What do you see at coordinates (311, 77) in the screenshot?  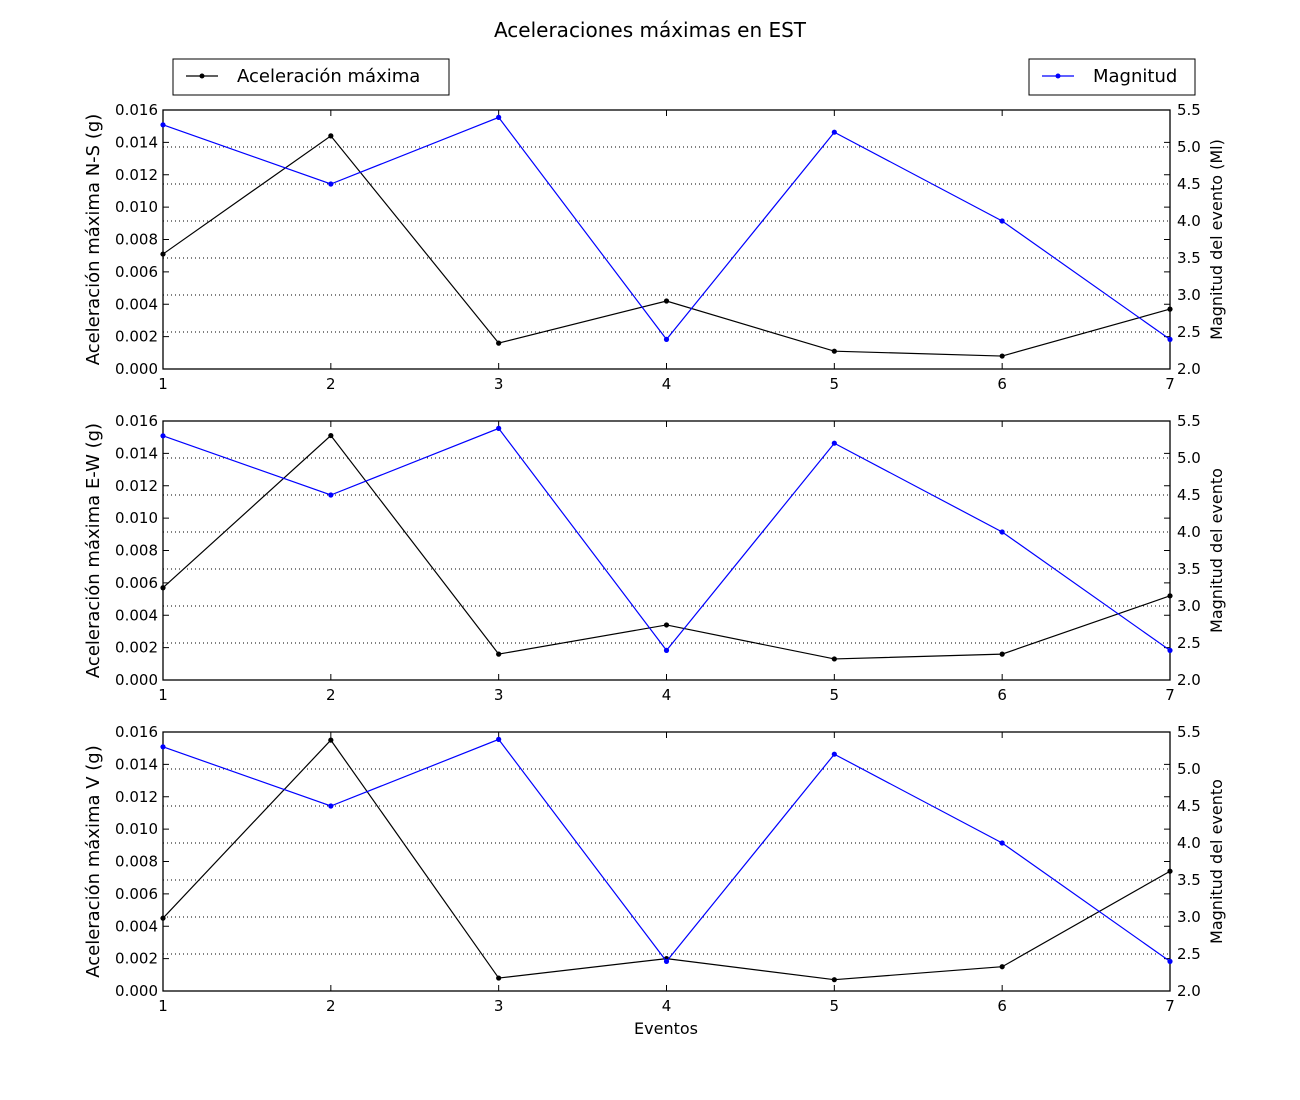 I see `legend-left-box` at bounding box center [311, 77].